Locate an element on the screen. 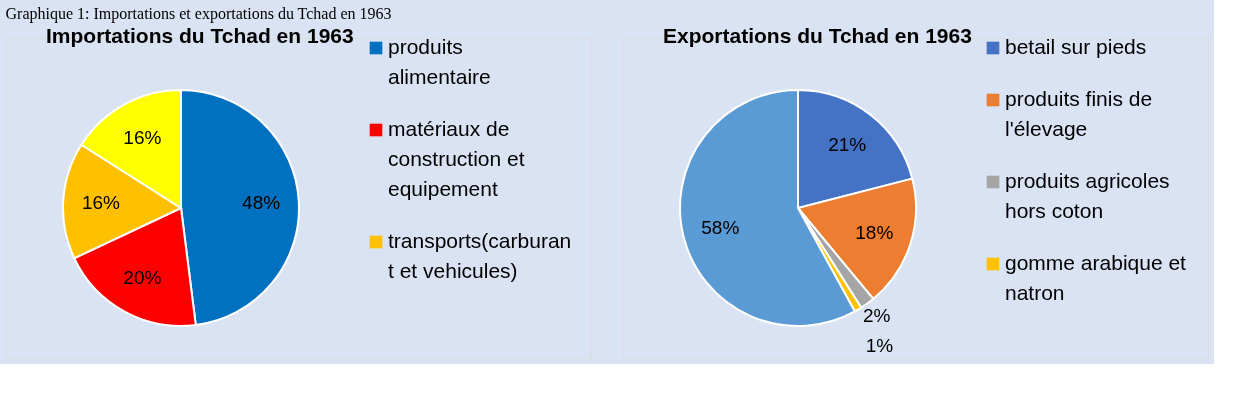 This screenshot has height=405, width=1260. data-label: 58% is located at coordinates (720, 227).